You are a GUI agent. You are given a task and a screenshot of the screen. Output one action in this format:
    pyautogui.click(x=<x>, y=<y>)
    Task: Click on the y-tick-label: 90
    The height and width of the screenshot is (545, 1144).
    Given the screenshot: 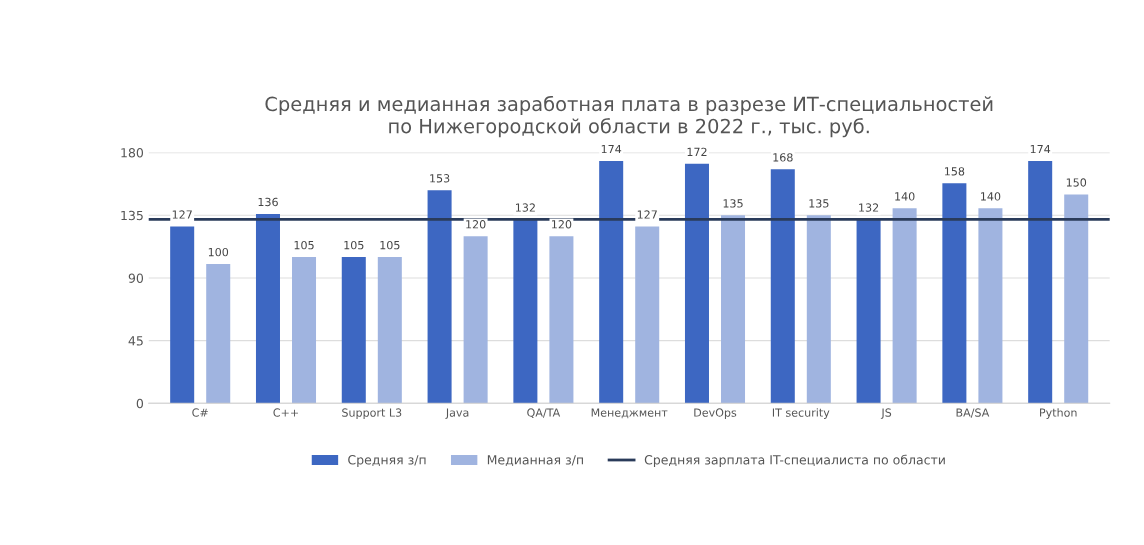 What is the action you would take?
    pyautogui.click(x=136, y=278)
    